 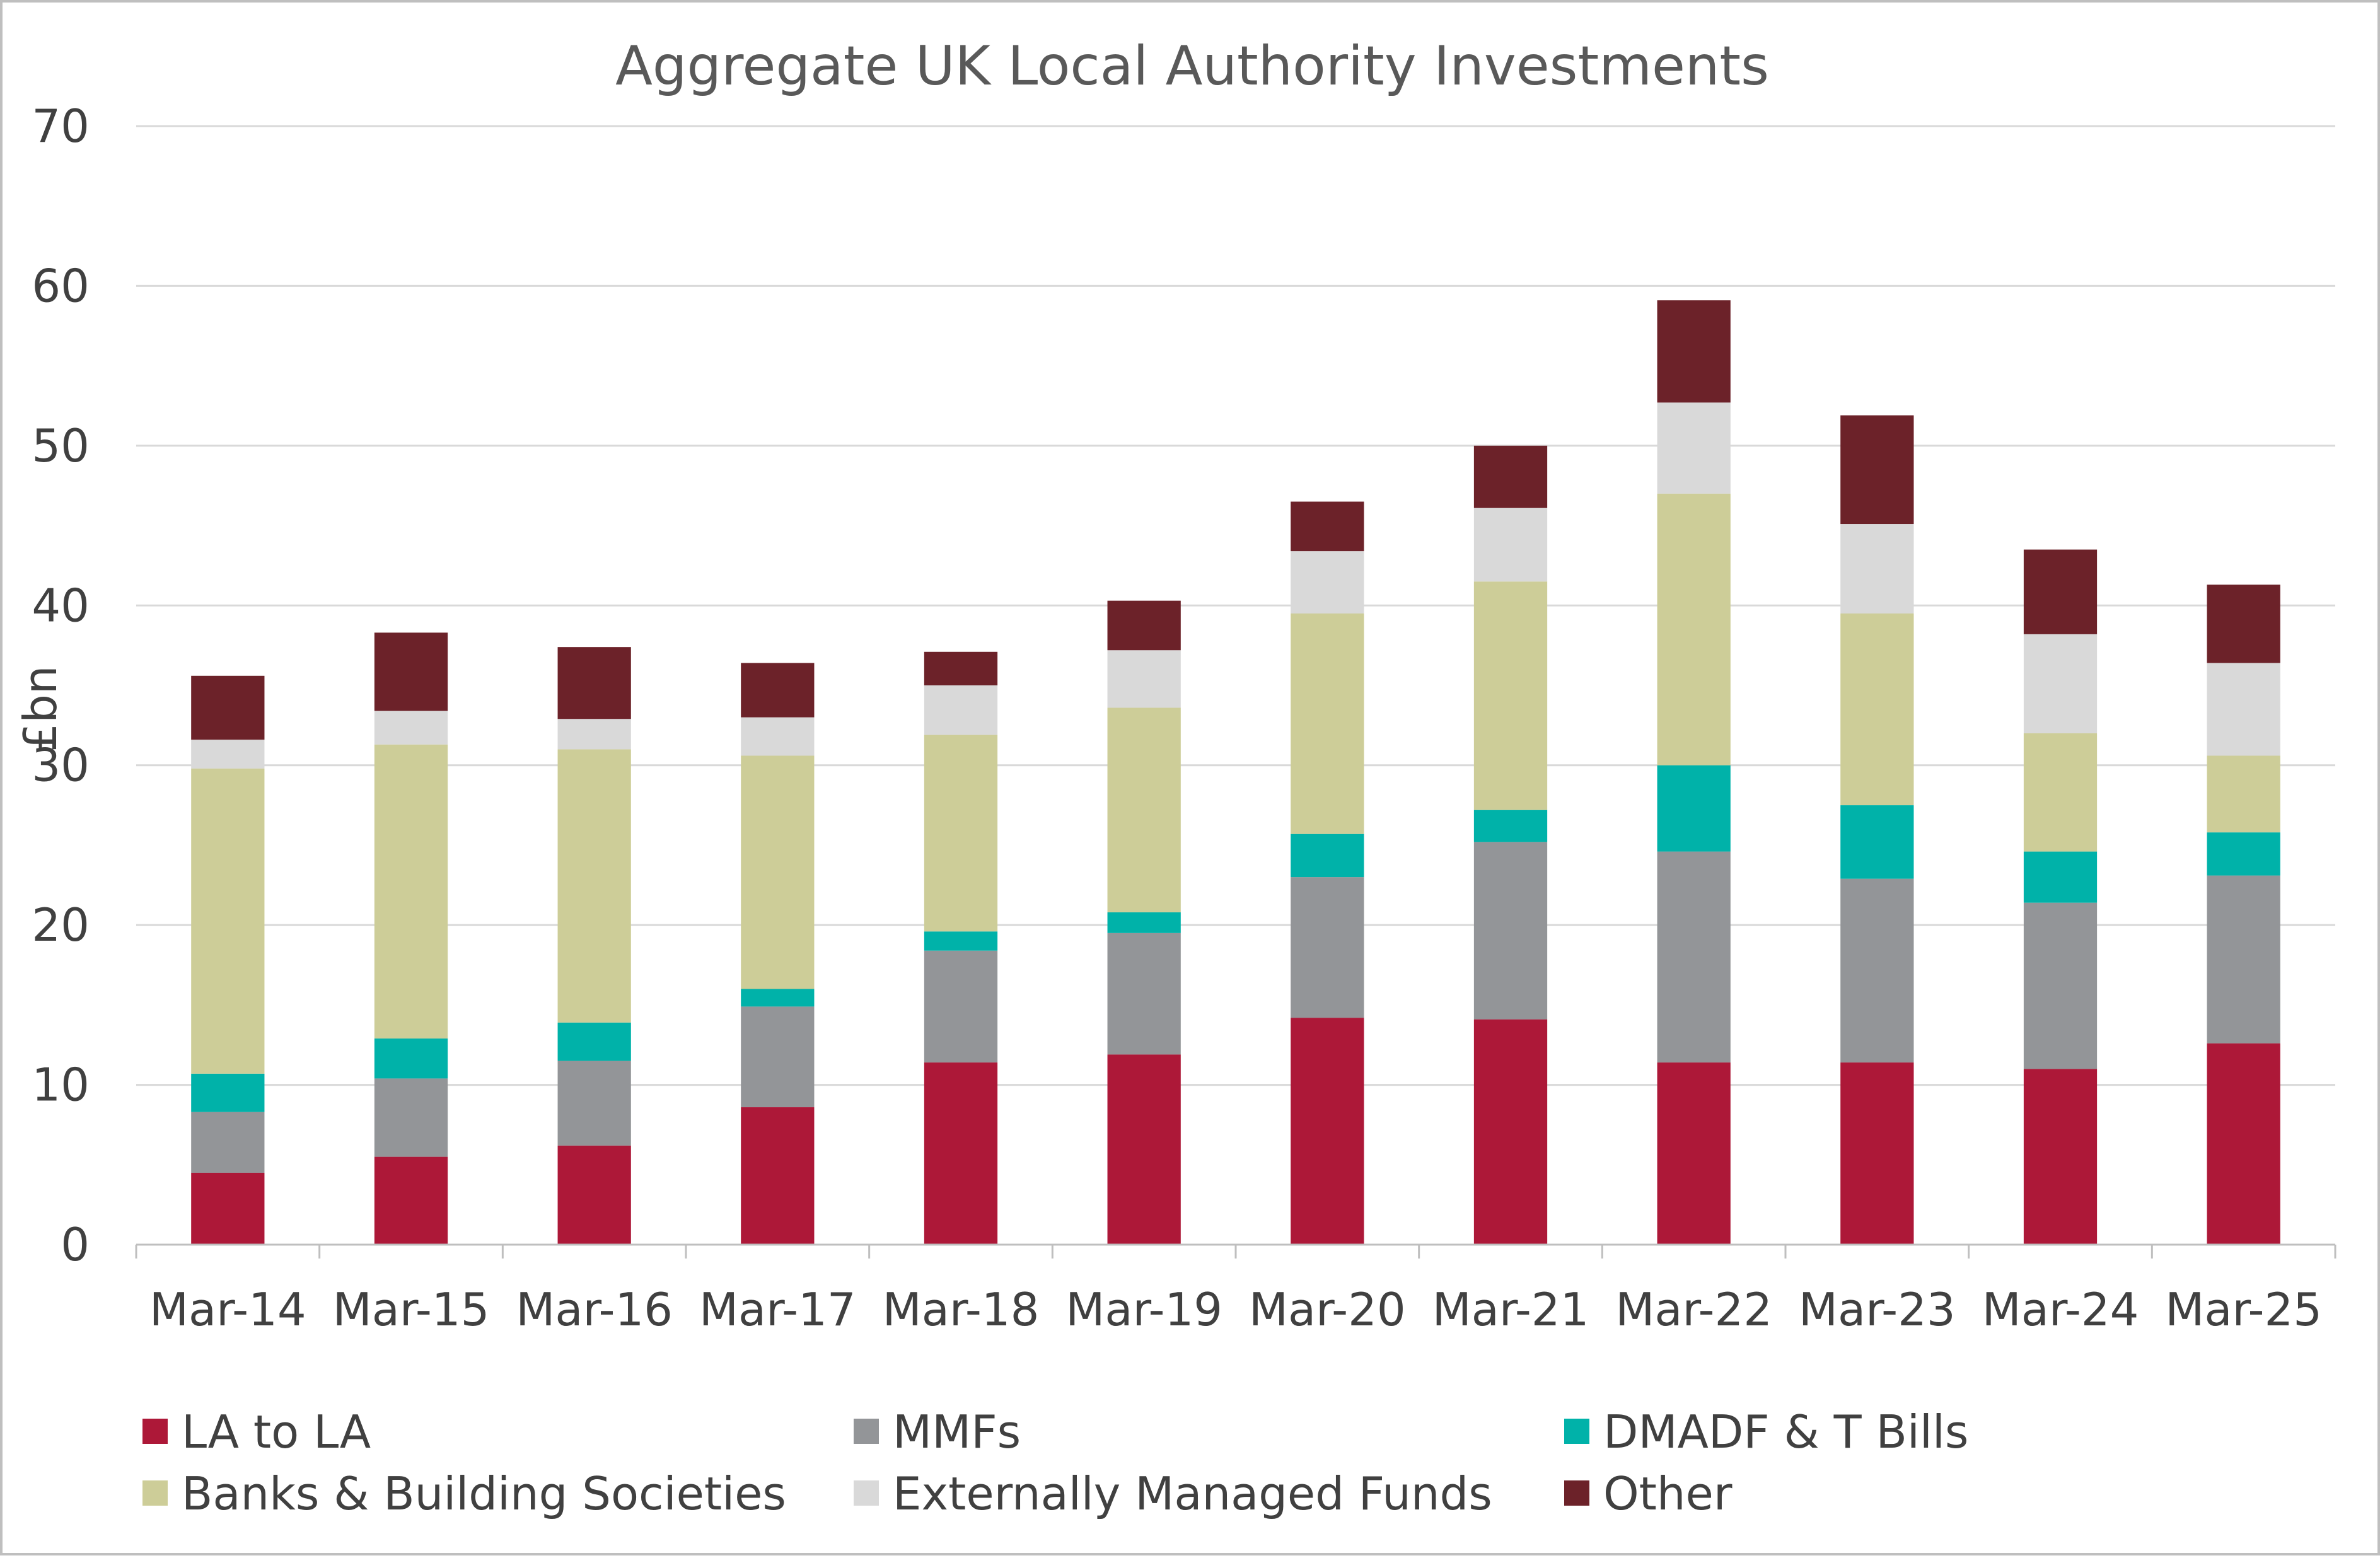 I want to click on x-tick-label: Mar-15, so click(x=411, y=1309).